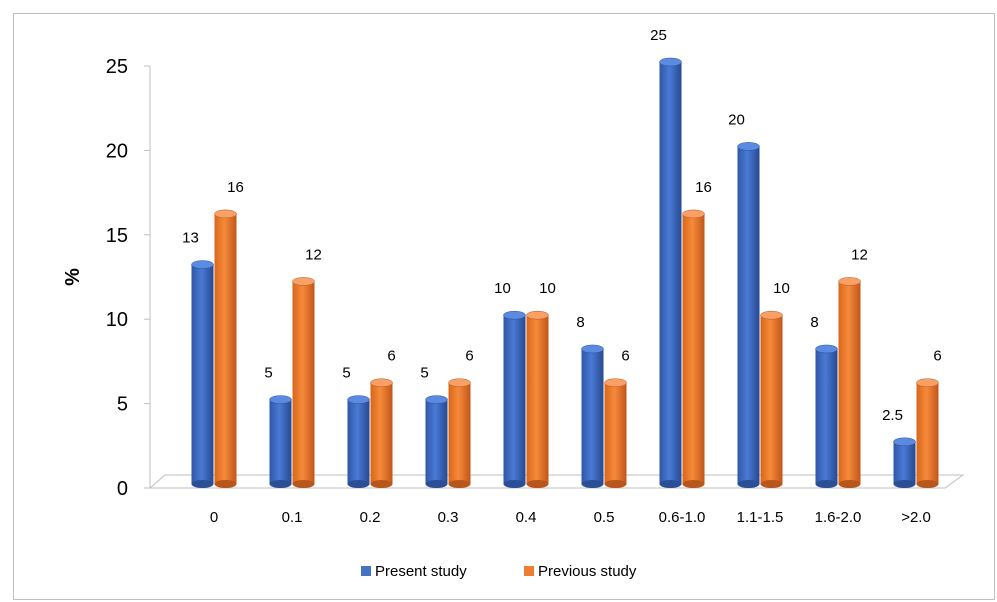  Describe the element at coordinates (421, 571) in the screenshot. I see `legend-label: Present study` at that location.